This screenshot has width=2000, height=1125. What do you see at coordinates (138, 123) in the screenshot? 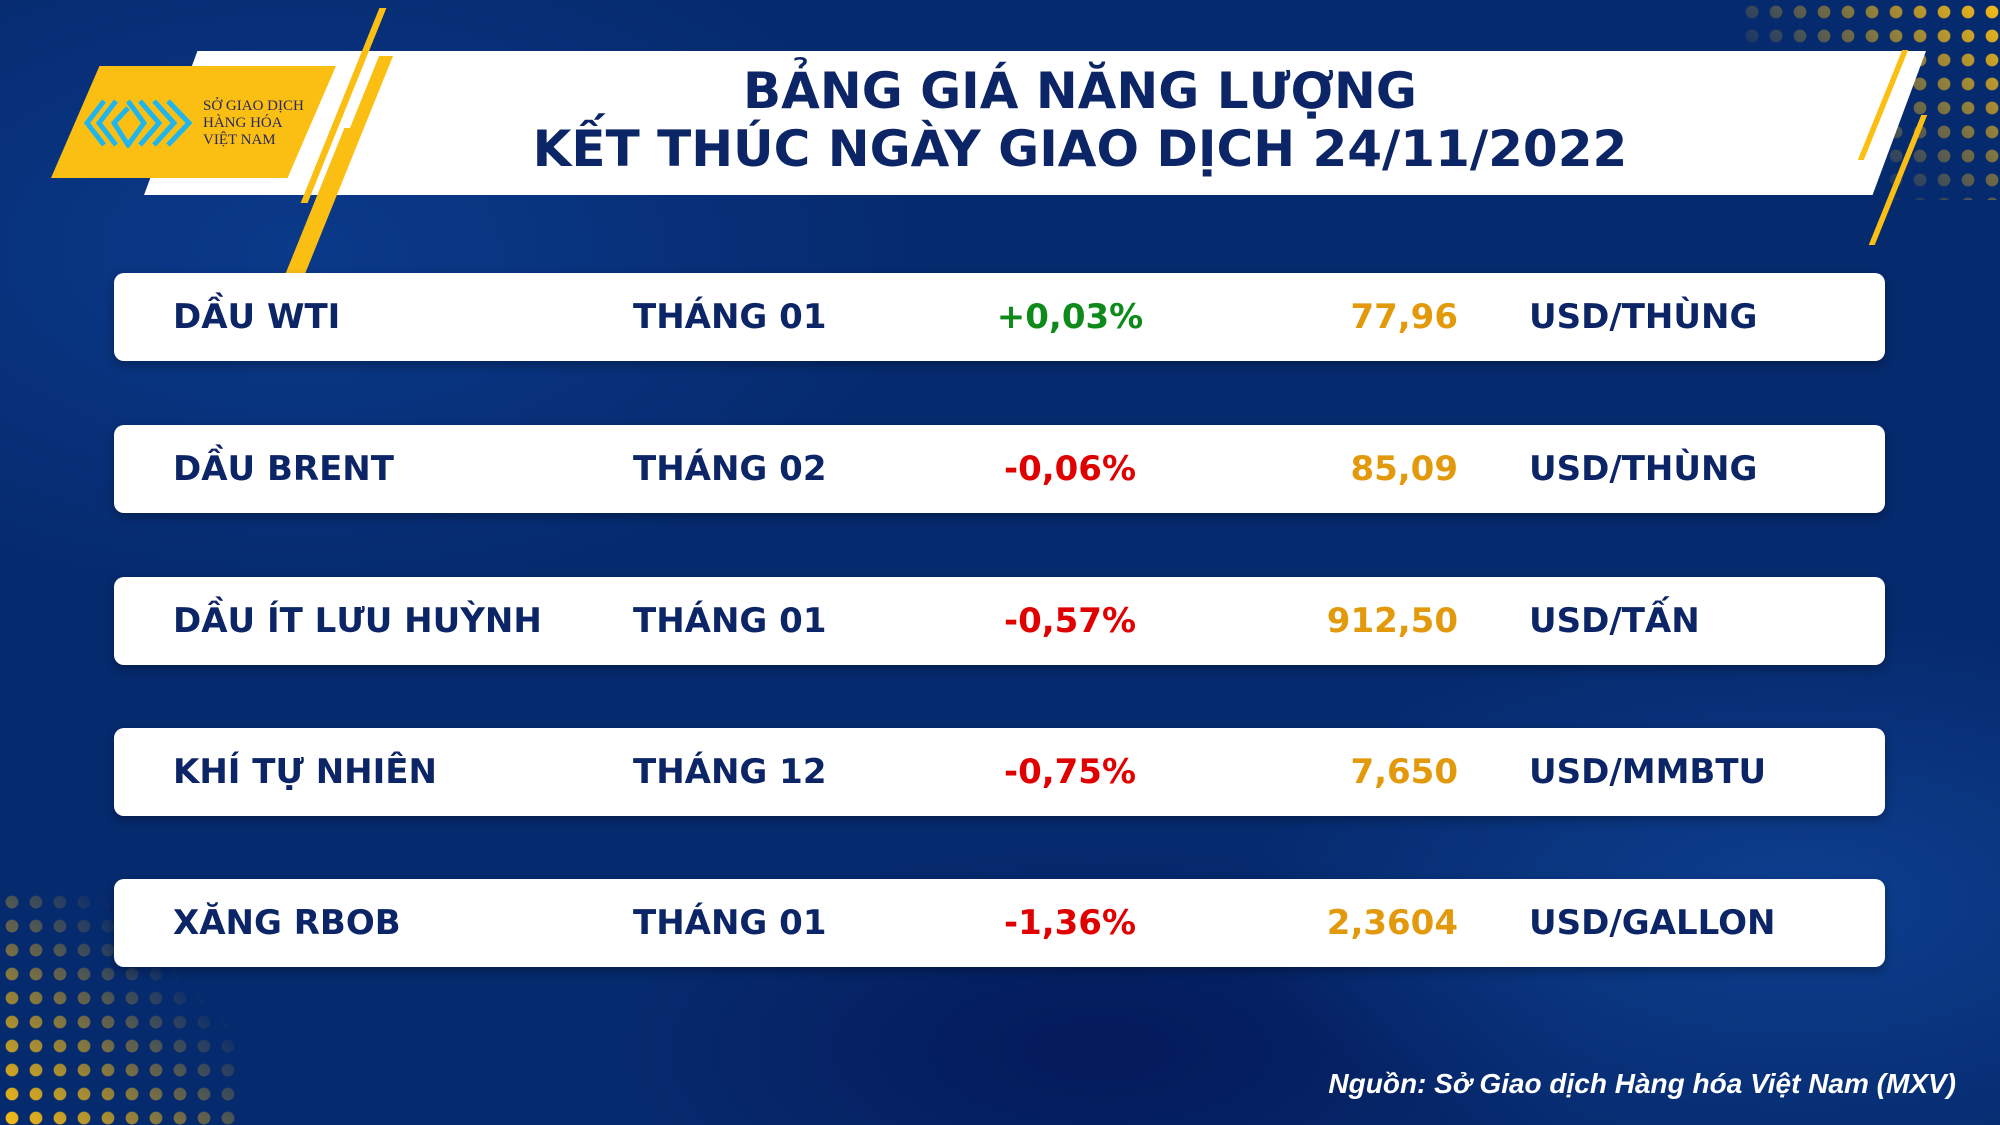
I see `mxv-logo-icon` at bounding box center [138, 123].